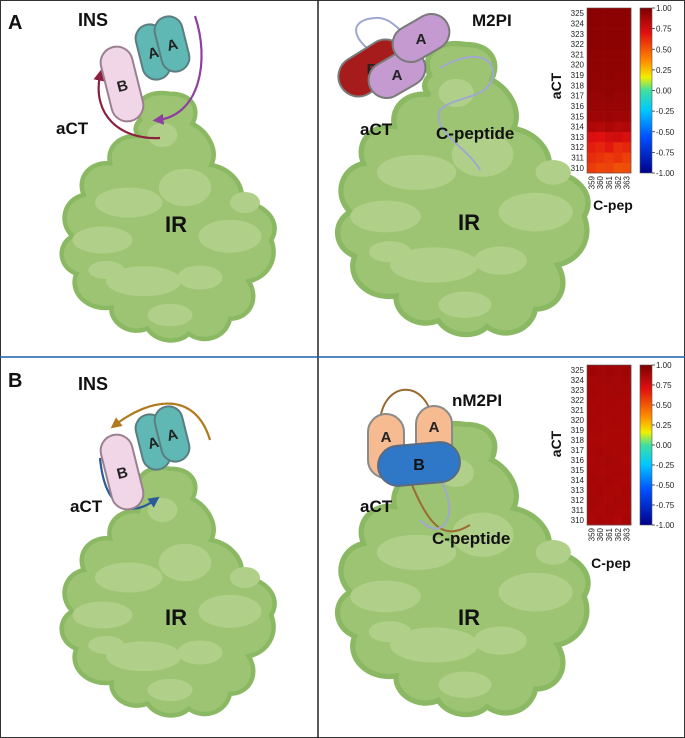 This screenshot has height=738, width=685. Describe the element at coordinates (419, 464) in the screenshot. I see `chain-b: B` at that location.